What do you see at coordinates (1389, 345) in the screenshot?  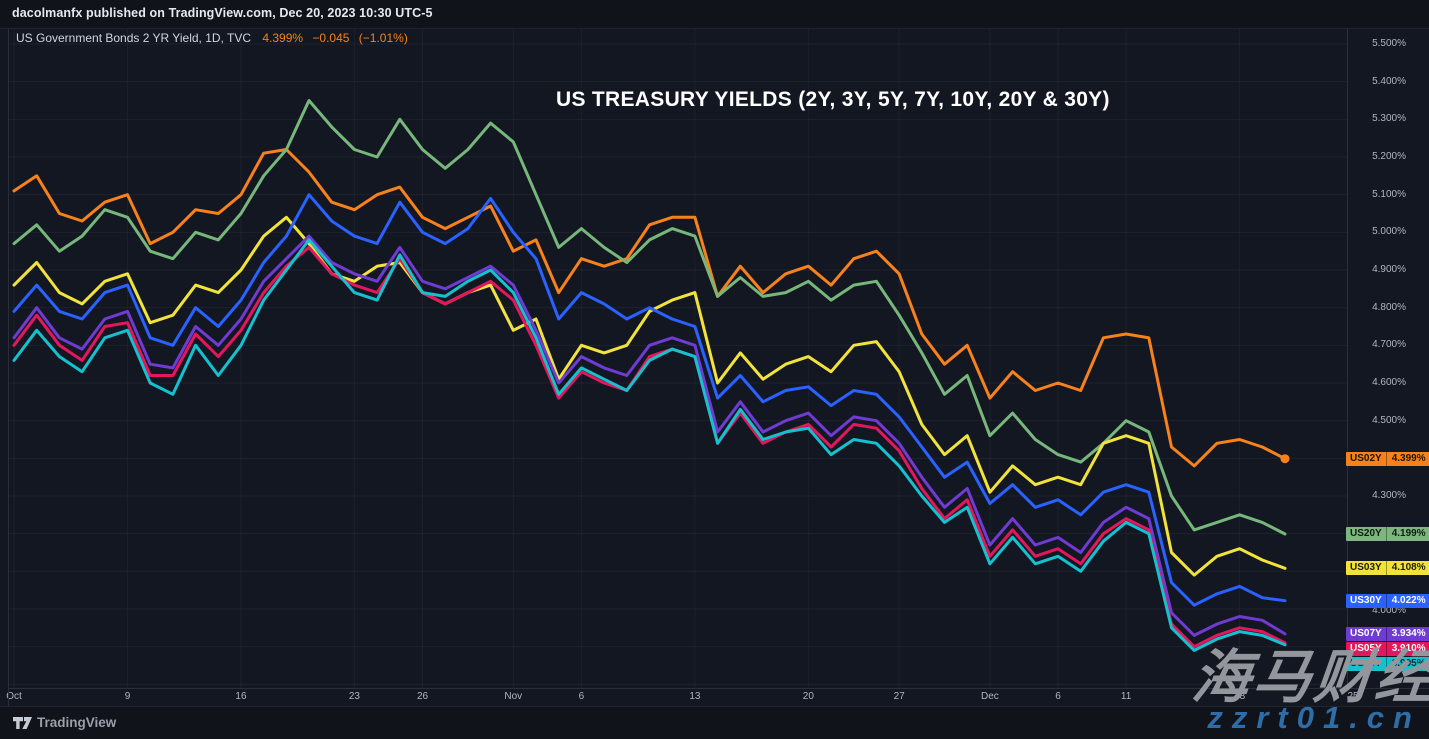 I see `price-tick-label: 4.700%` at bounding box center [1389, 345].